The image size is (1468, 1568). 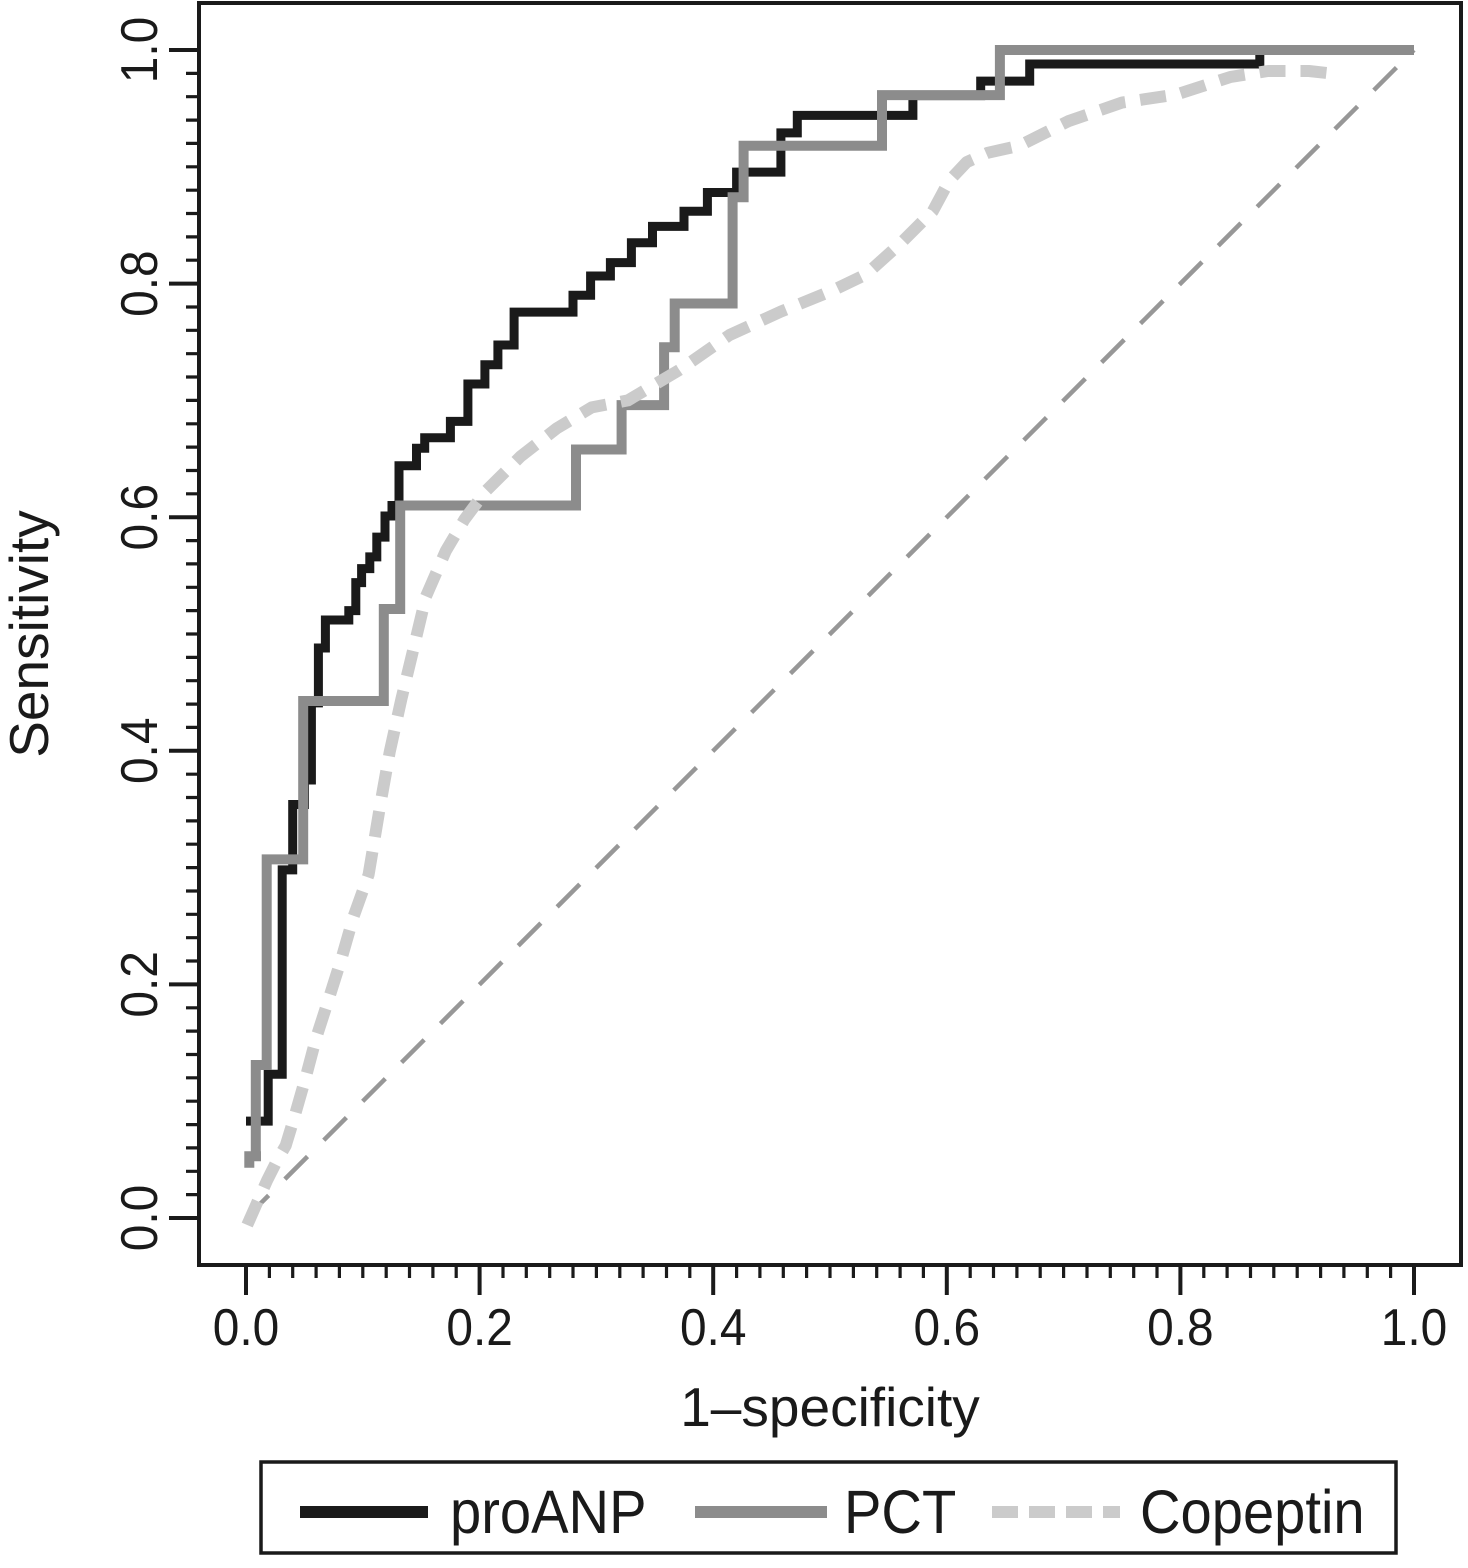 What do you see at coordinates (30, 634) in the screenshot?
I see `svg-text: Sensitivity` at bounding box center [30, 634].